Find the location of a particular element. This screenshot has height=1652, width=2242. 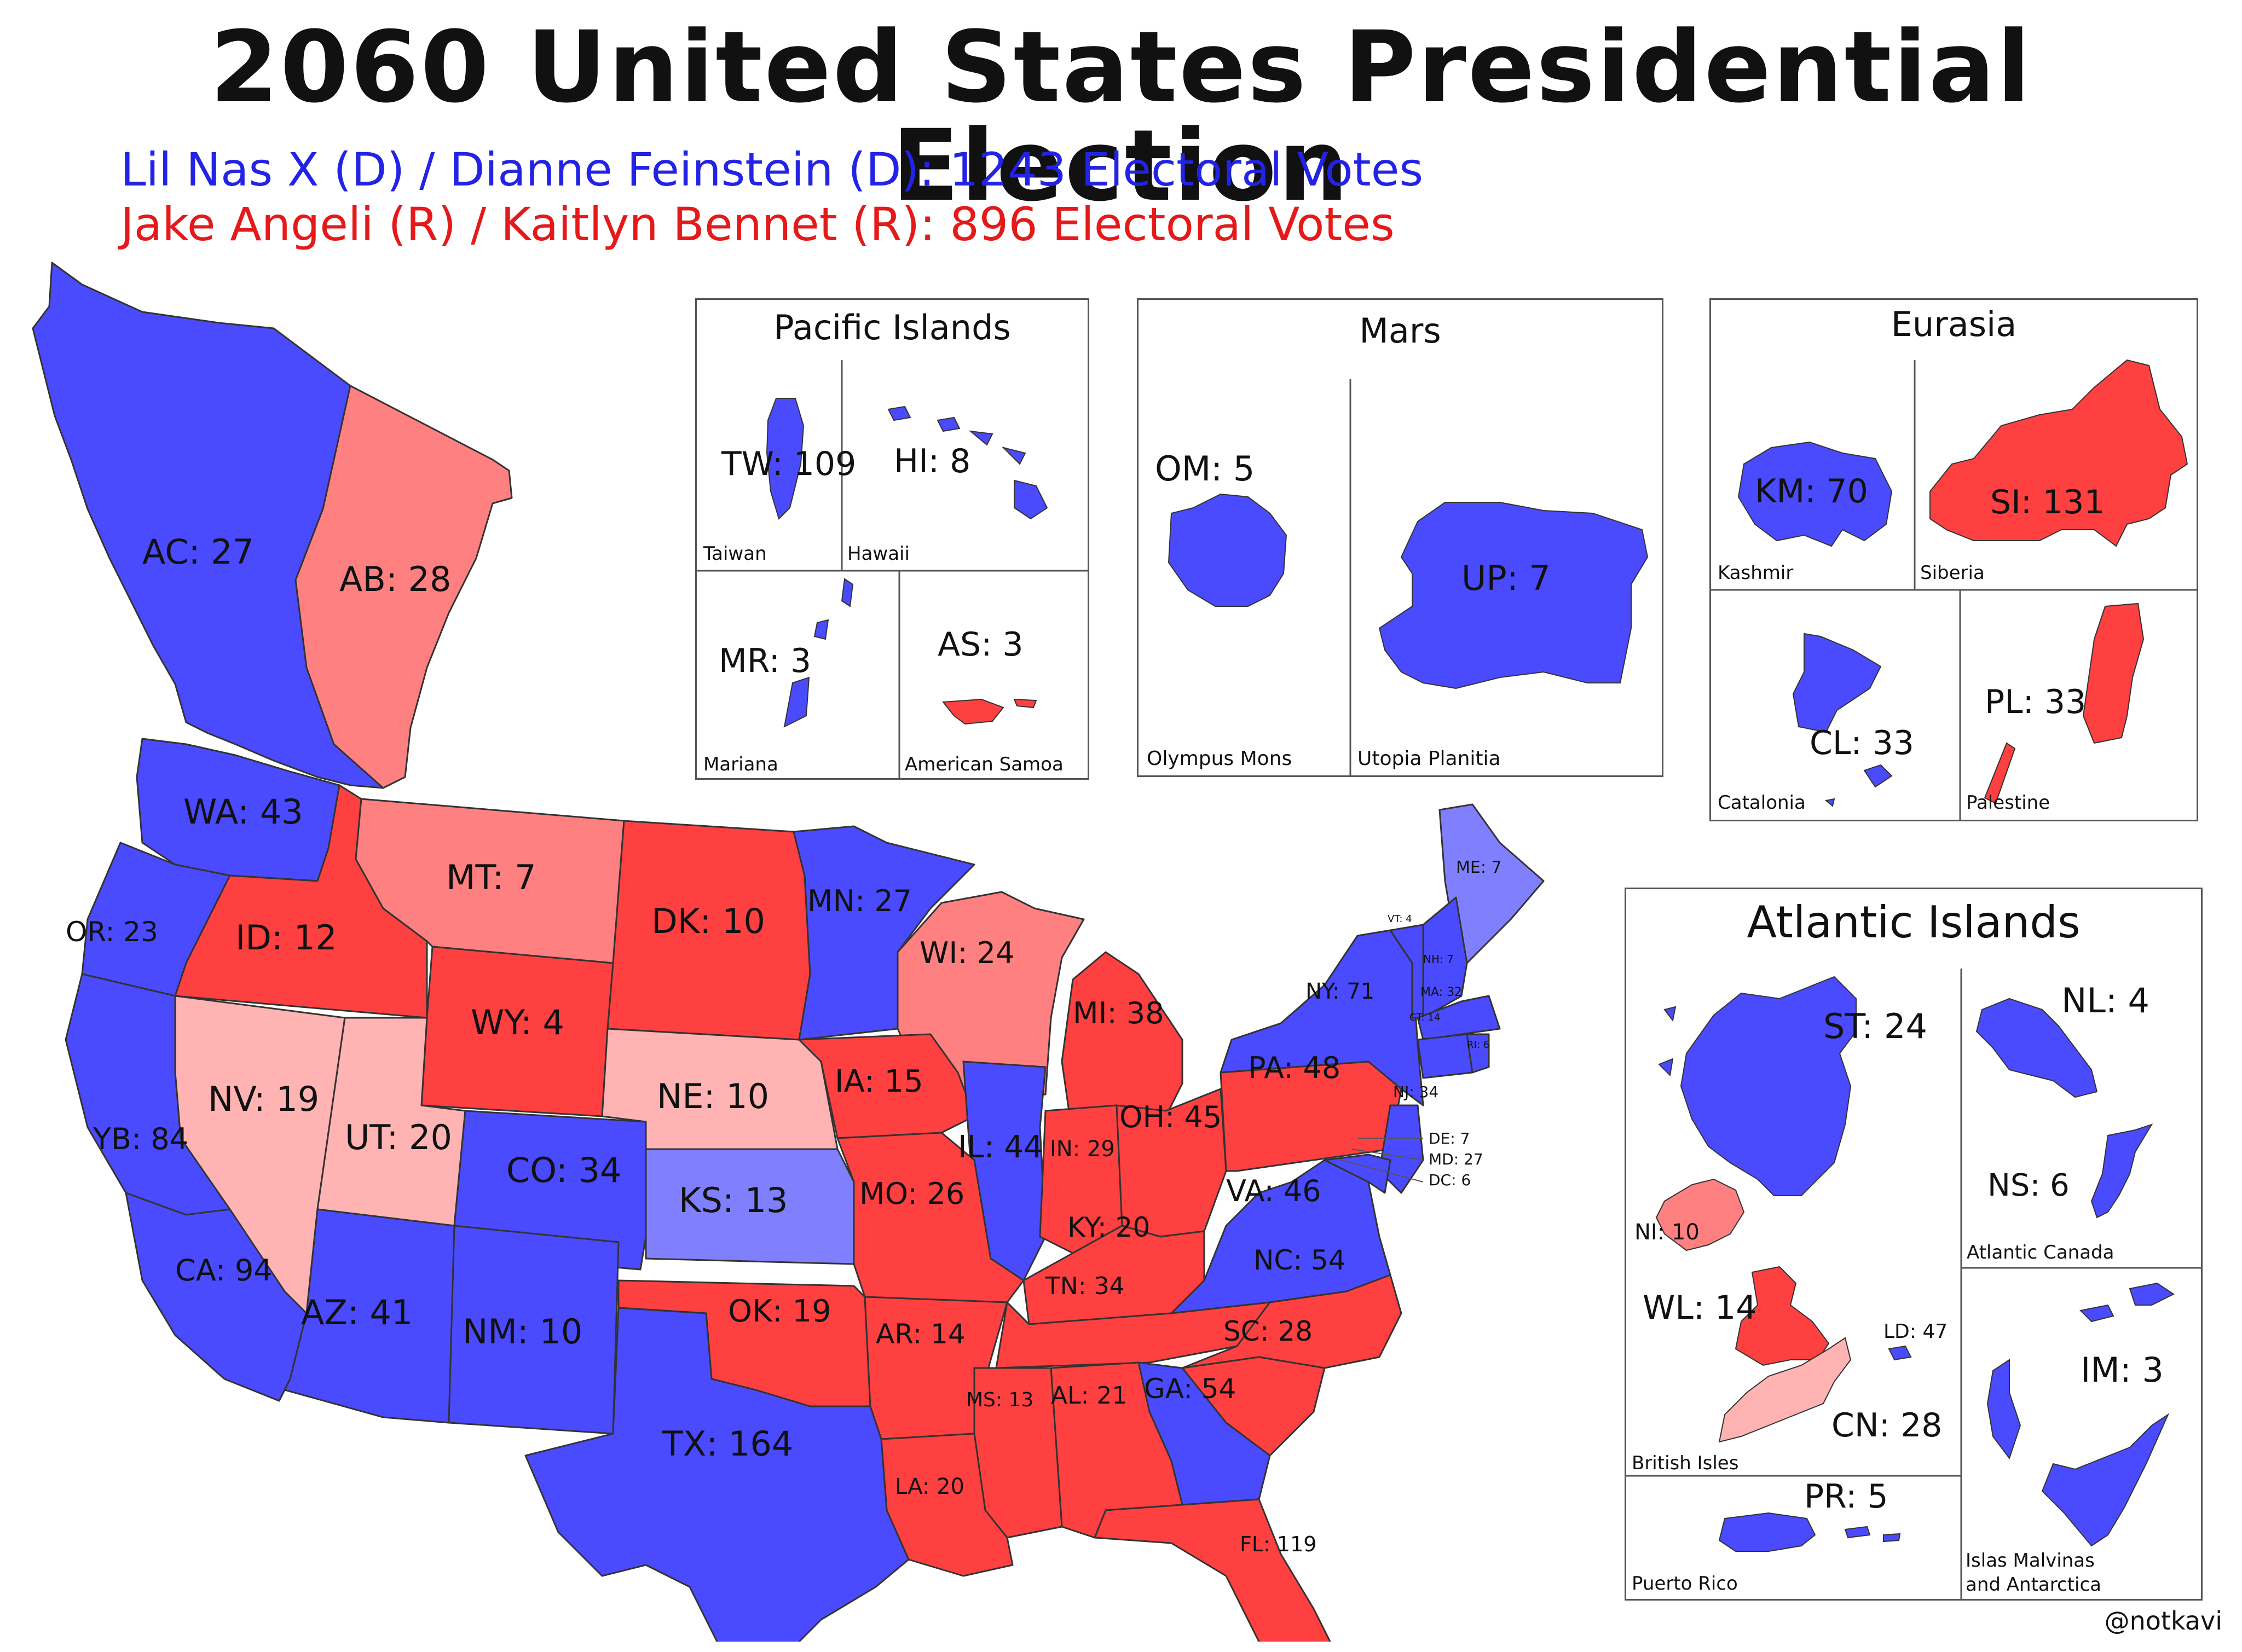

label-OR: OR: 23 is located at coordinates (112, 932).